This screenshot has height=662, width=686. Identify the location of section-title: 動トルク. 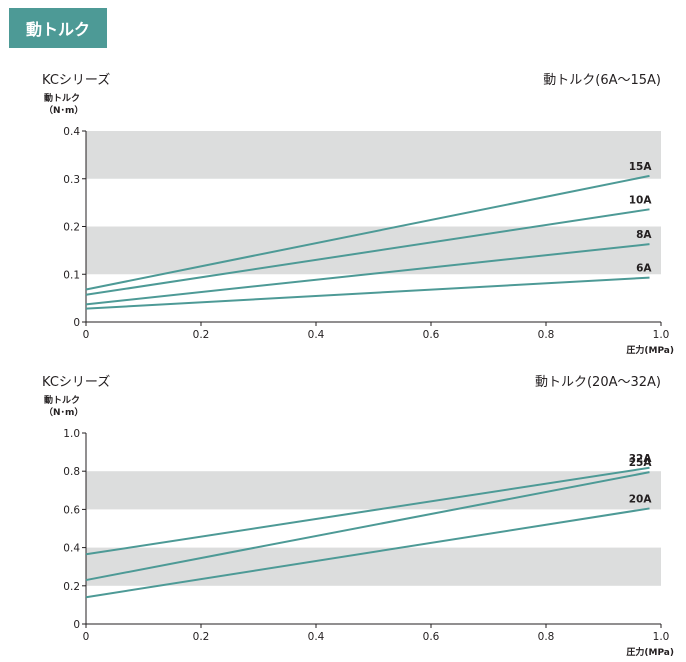
(57, 29).